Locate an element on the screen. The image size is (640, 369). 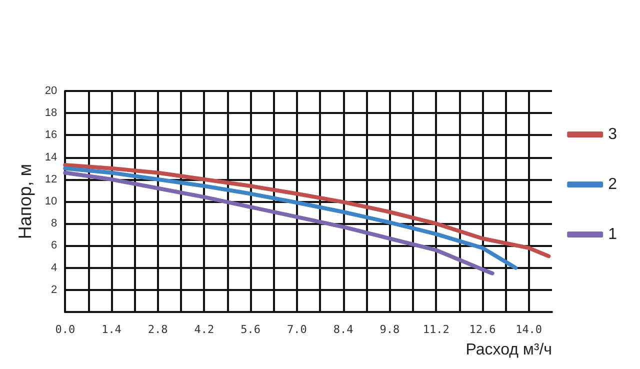
legend-label: 1 is located at coordinates (613, 234).